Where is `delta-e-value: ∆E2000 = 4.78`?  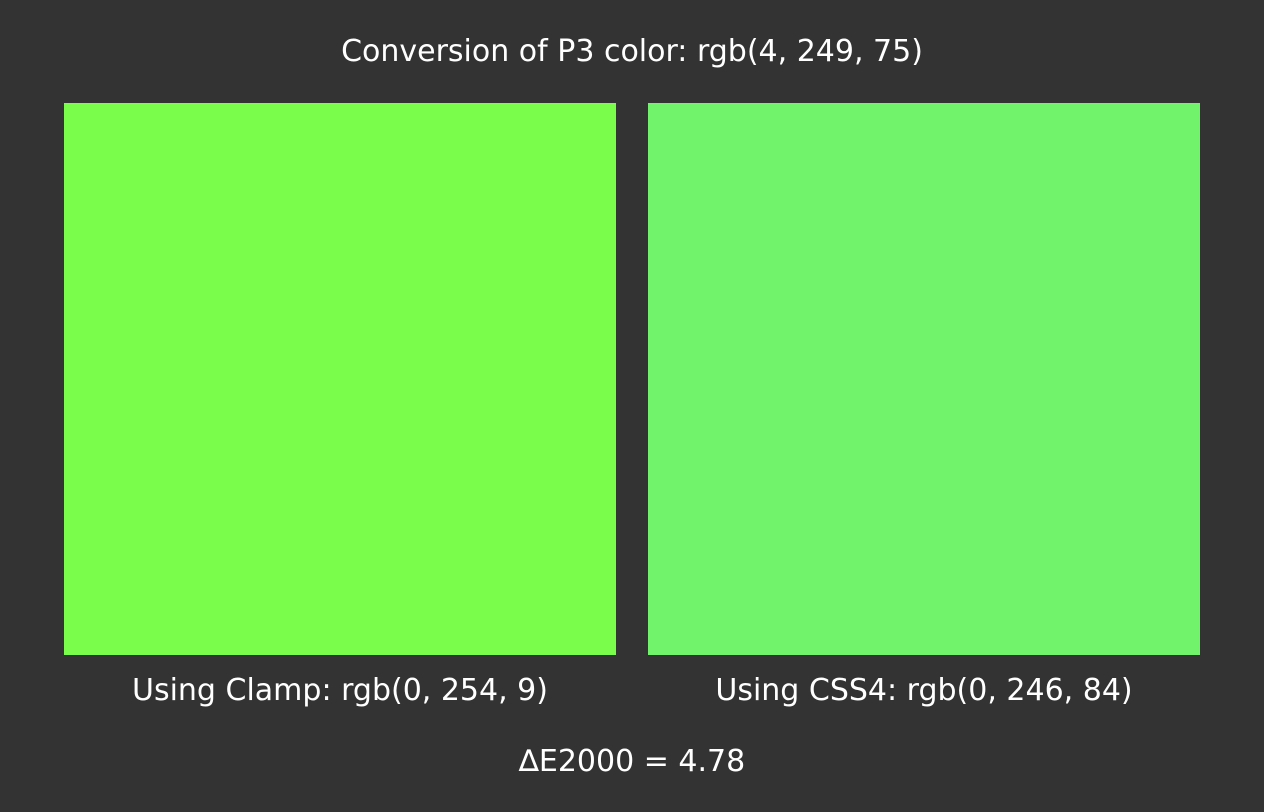
delta-e-value: ∆E2000 = 4.78 is located at coordinates (632, 761).